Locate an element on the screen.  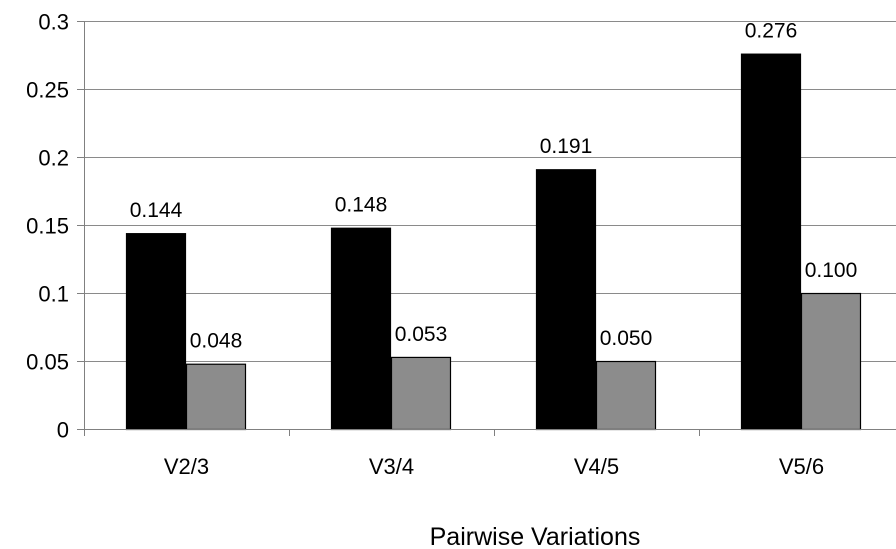
x-axis-title: Pairwise Variations is located at coordinates (535, 536).